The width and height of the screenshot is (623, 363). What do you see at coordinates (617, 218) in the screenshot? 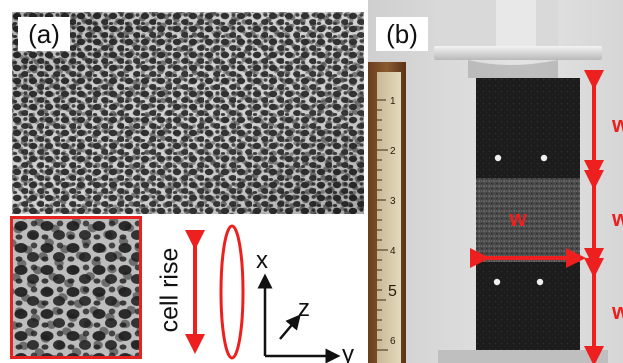
I see `segment-label-middle: w` at bounding box center [617, 218].